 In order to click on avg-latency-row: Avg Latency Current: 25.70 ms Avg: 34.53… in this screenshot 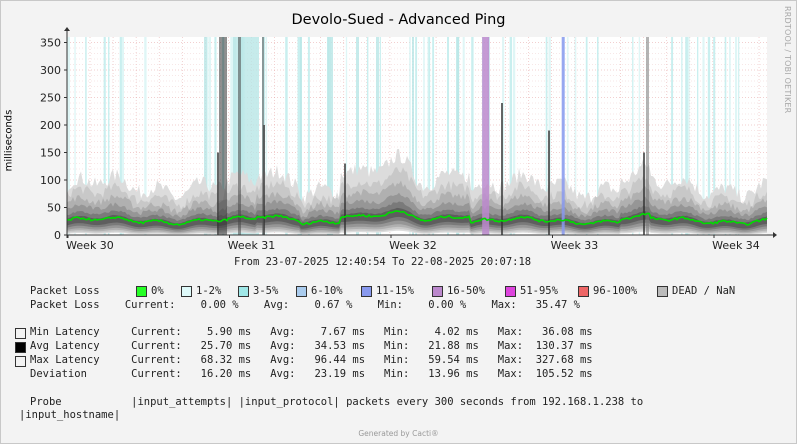, I will do `click(311, 346)`.